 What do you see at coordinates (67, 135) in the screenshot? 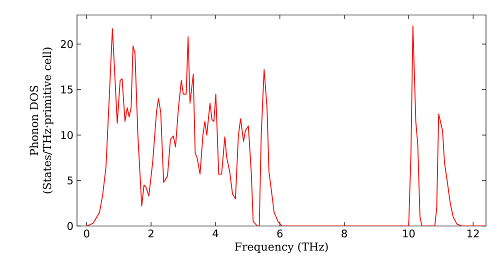
I see `y-tick-label: 10` at bounding box center [67, 135].